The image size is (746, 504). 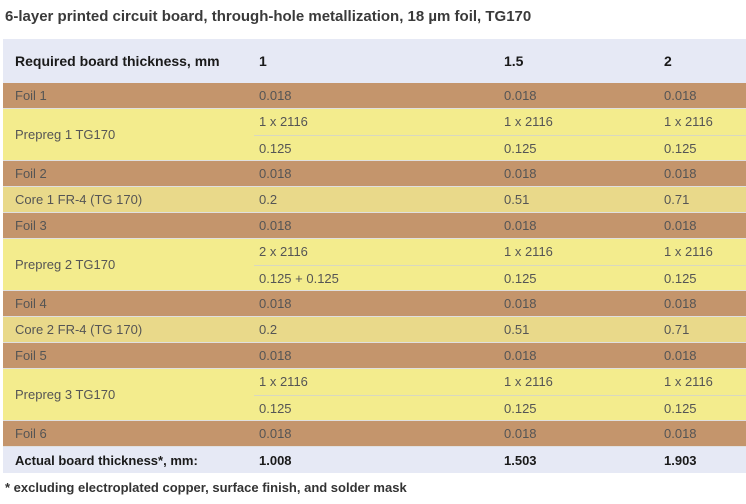 I want to click on layer-label: Foil 3, so click(x=31, y=225).